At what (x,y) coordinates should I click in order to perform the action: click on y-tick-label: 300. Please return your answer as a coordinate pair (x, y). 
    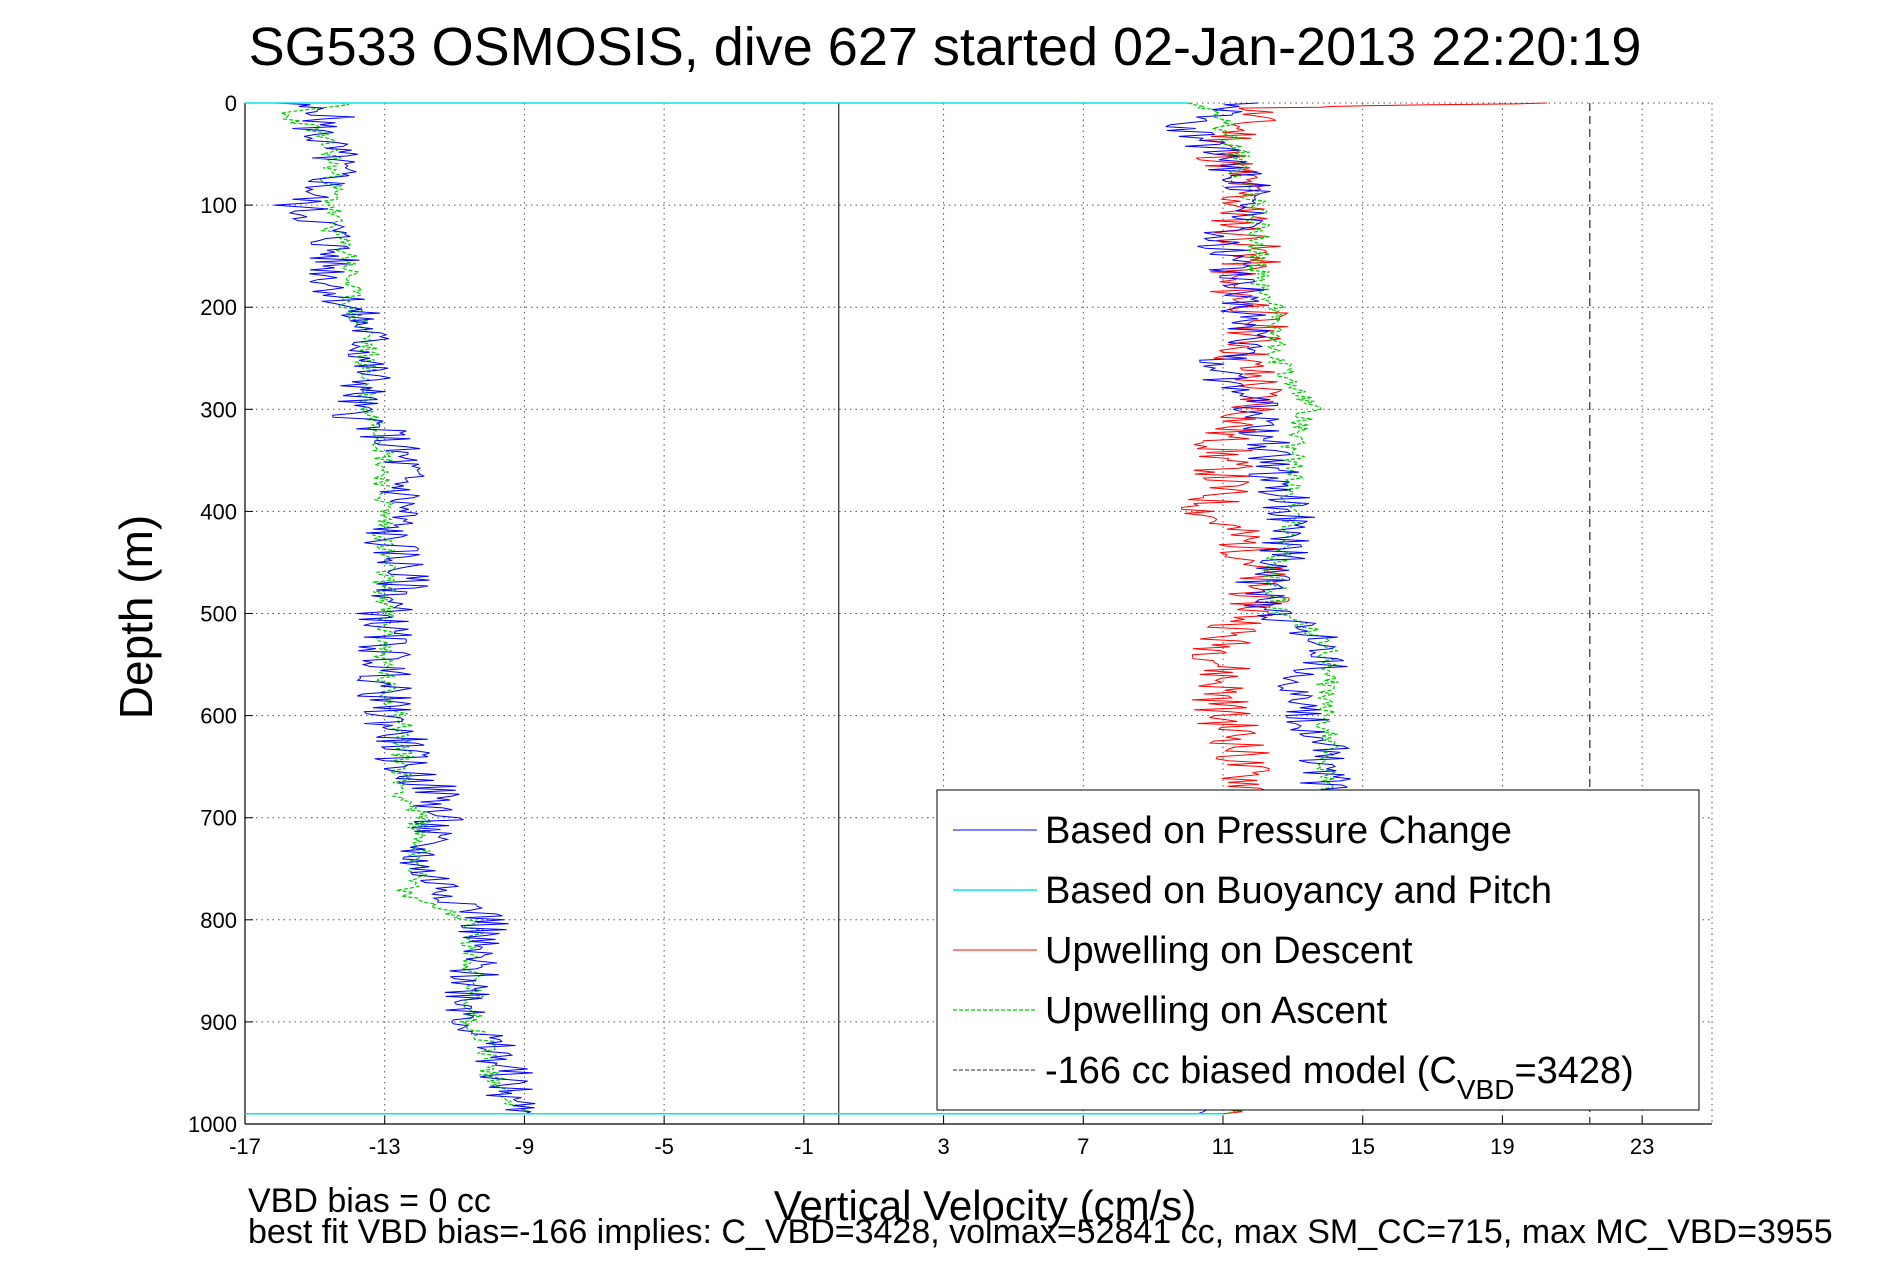
    Looking at the image, I should click on (218, 409).